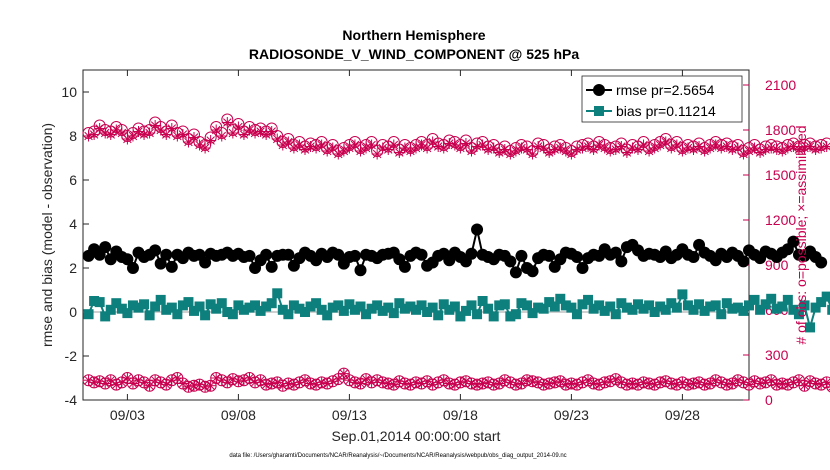 The width and height of the screenshot is (830, 470). What do you see at coordinates (73, 180) in the screenshot?
I see `y-tick-label: 6` at bounding box center [73, 180].